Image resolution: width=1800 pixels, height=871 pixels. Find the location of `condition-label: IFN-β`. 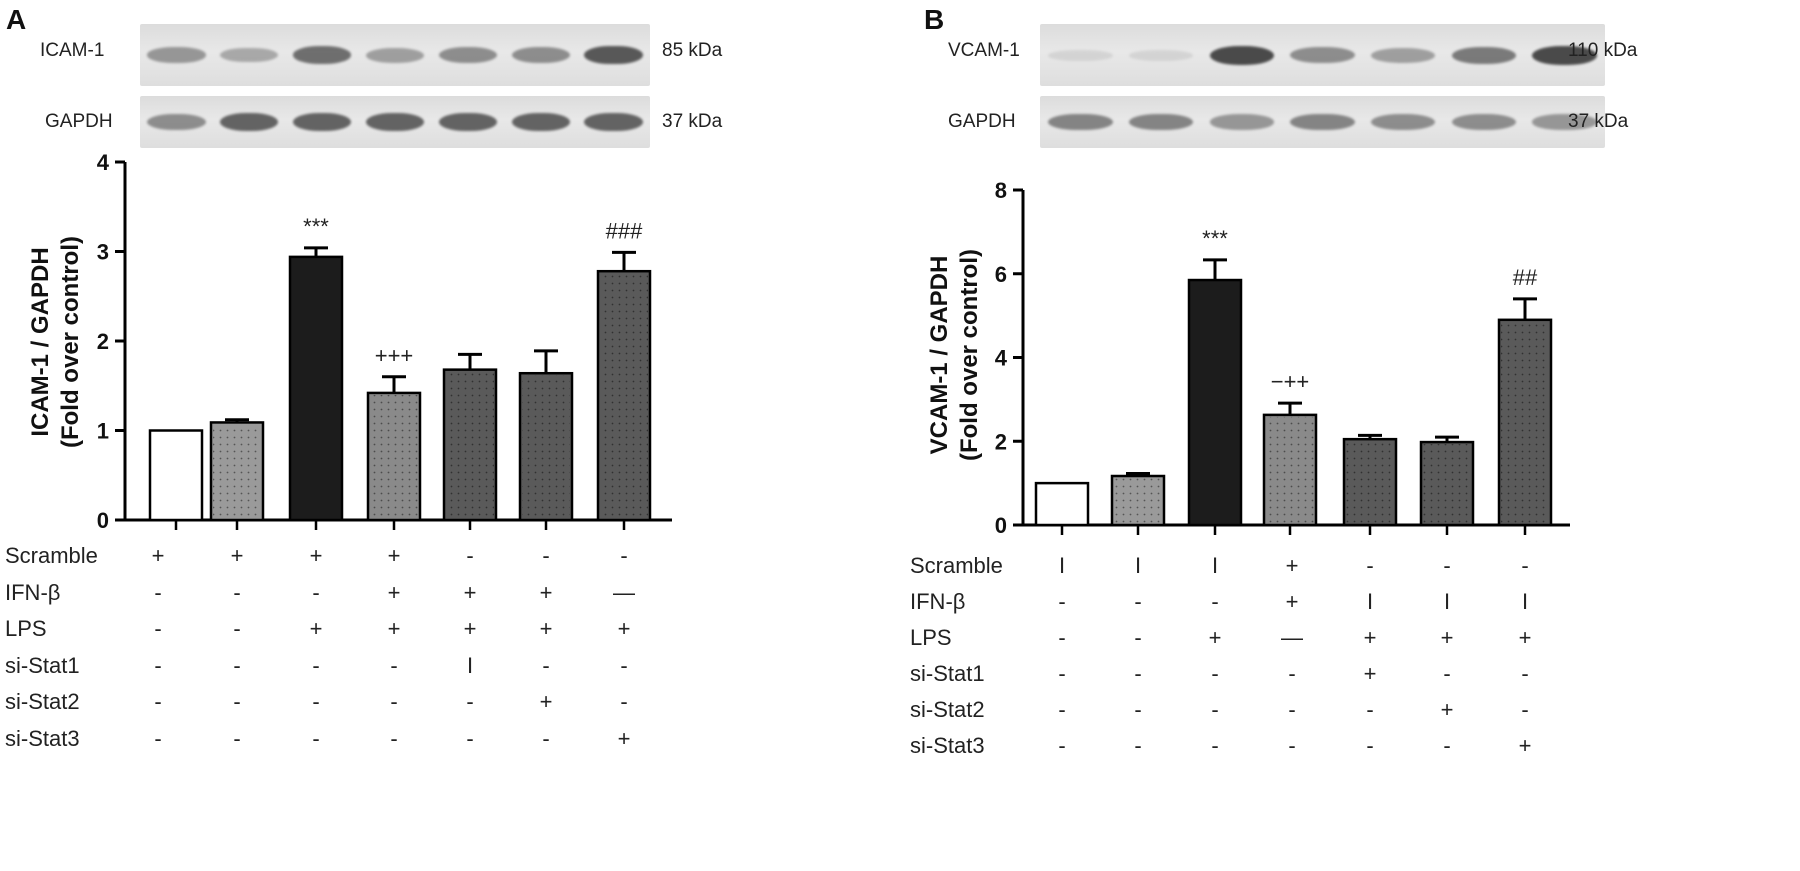

condition-label: IFN-β is located at coordinates (33, 592).